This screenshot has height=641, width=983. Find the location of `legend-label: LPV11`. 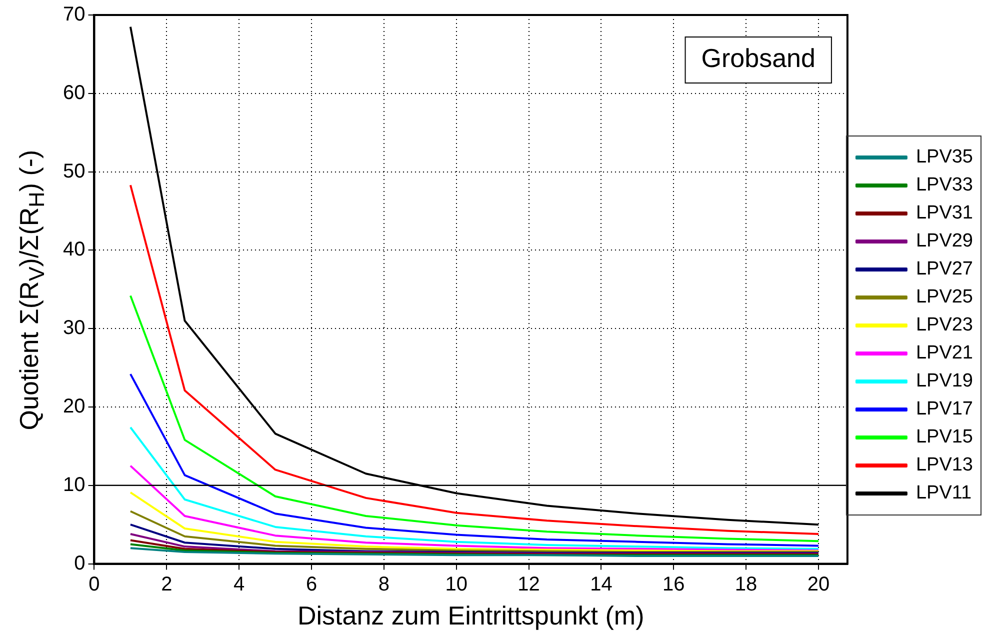

legend-label: LPV11 is located at coordinates (944, 493).